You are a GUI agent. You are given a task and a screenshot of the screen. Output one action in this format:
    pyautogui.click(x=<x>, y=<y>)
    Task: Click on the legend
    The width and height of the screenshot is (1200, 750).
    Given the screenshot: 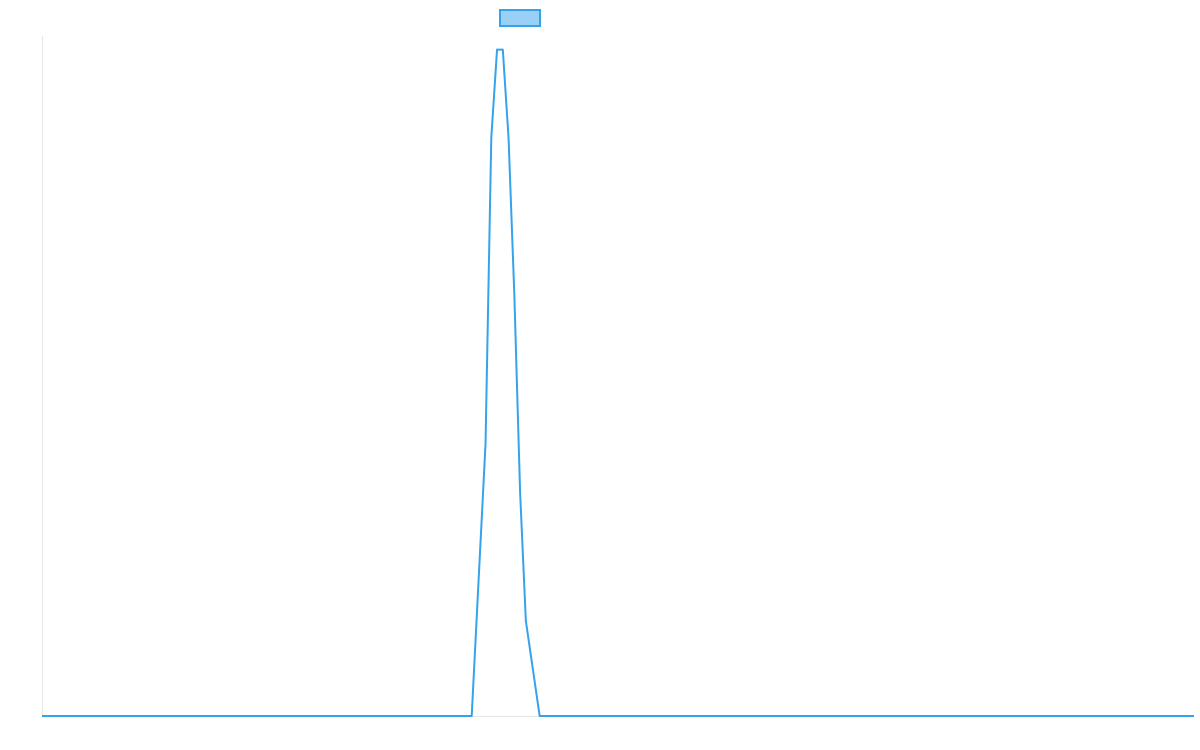 What is the action you would take?
    pyautogui.click(x=520, y=18)
    